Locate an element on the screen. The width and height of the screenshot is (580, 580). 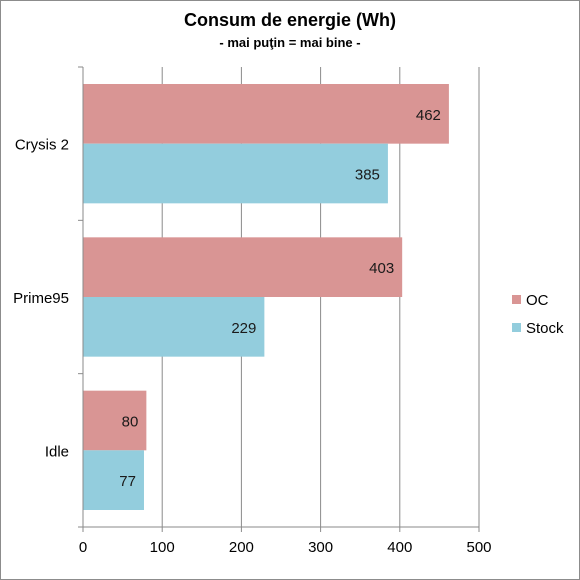
category-label-prime95: Prime95 is located at coordinates (41, 298).